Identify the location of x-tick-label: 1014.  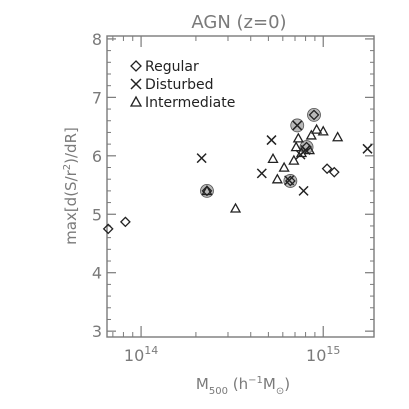
(141, 354).